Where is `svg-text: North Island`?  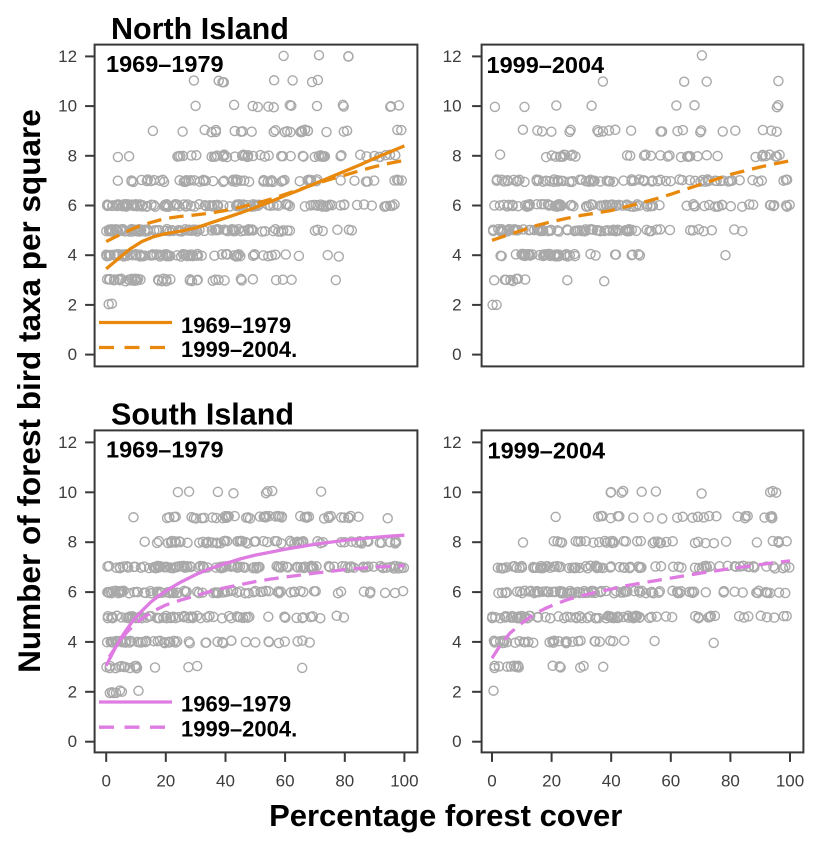
svg-text: North Island is located at coordinates (200, 29).